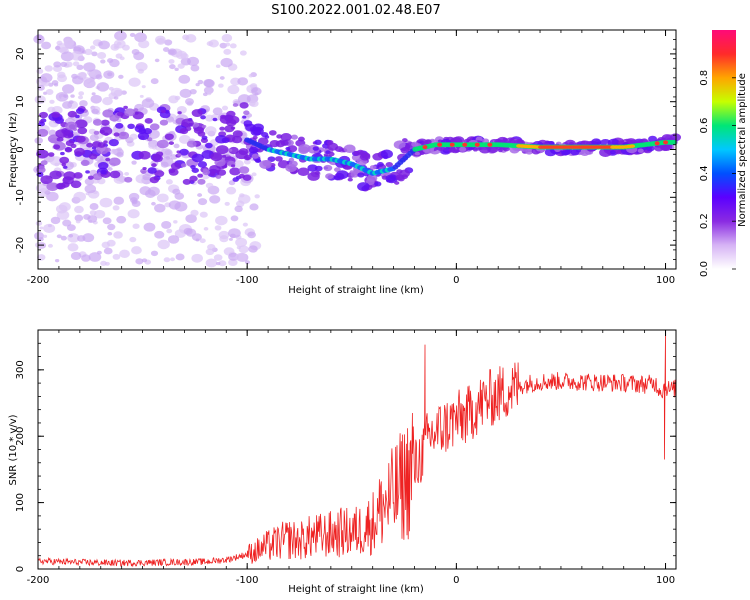 The image size is (750, 600). What do you see at coordinates (20, 197) in the screenshot?
I see `spectrogram-ytick-label: -10` at bounding box center [20, 197].